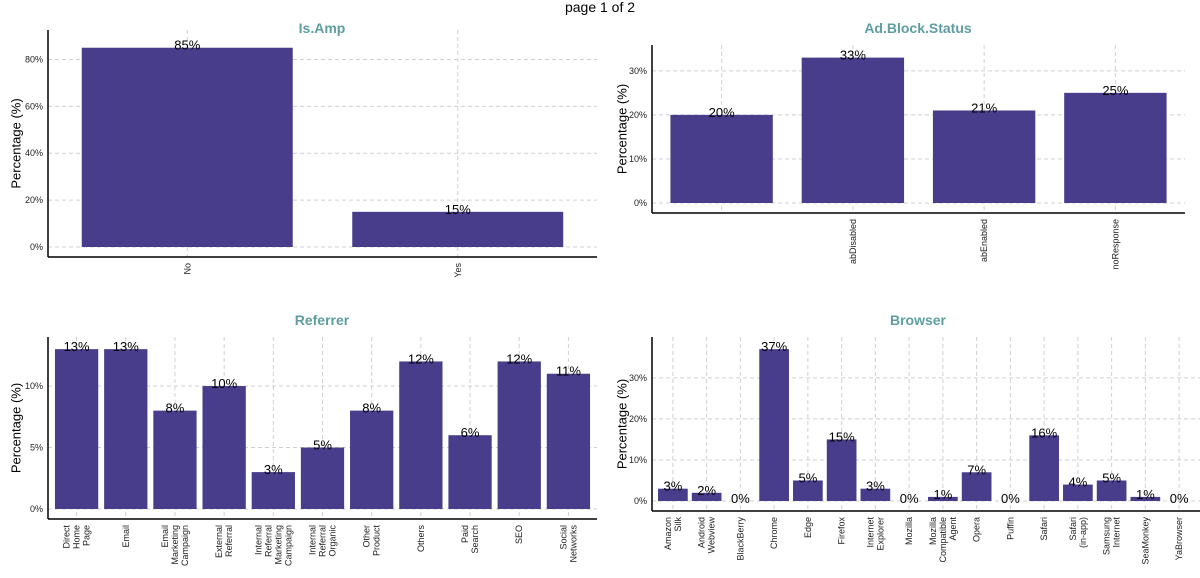  I want to click on x-tick-label: Internal Referral Organic, so click(323, 541).